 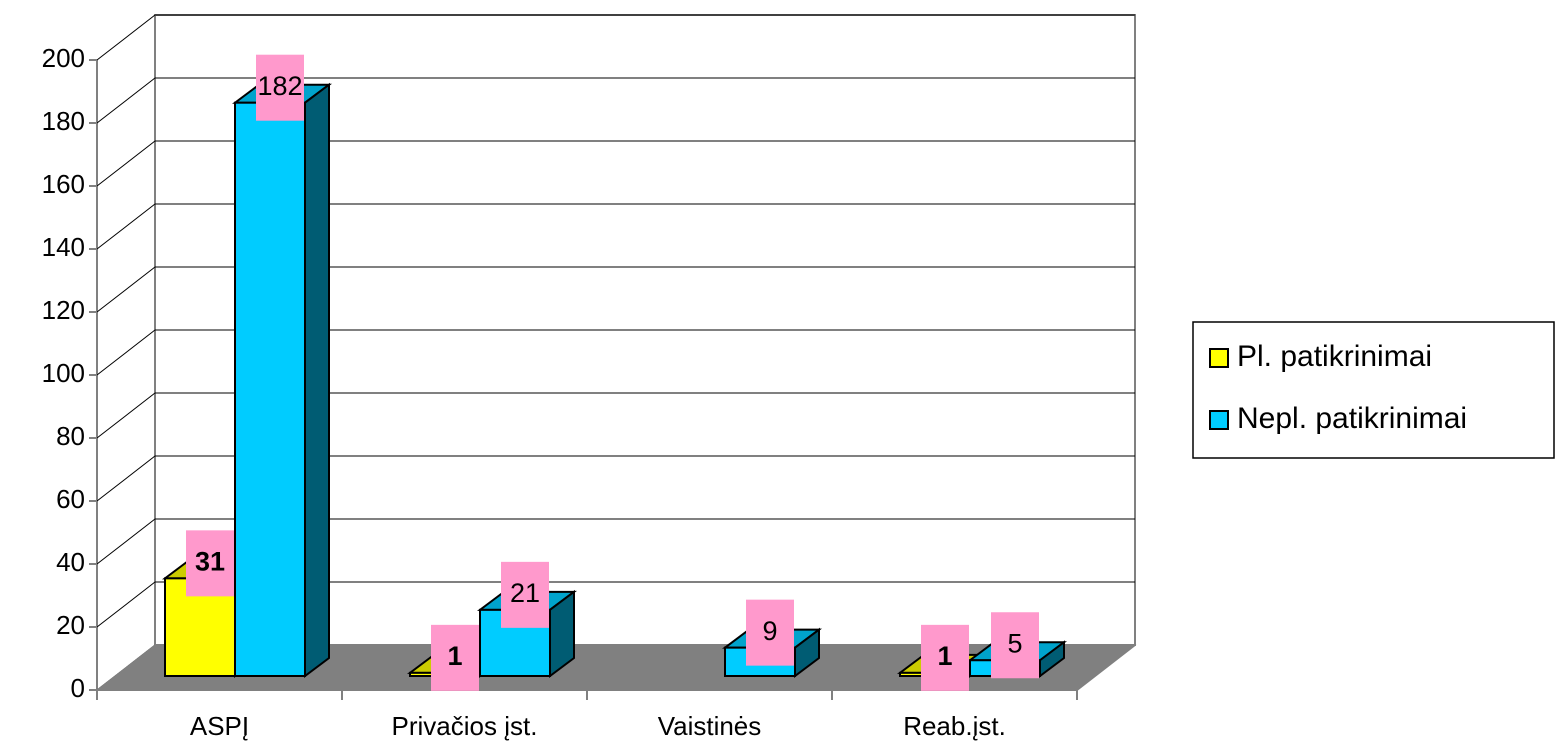 I want to click on data-label: 182, so click(x=279, y=86).